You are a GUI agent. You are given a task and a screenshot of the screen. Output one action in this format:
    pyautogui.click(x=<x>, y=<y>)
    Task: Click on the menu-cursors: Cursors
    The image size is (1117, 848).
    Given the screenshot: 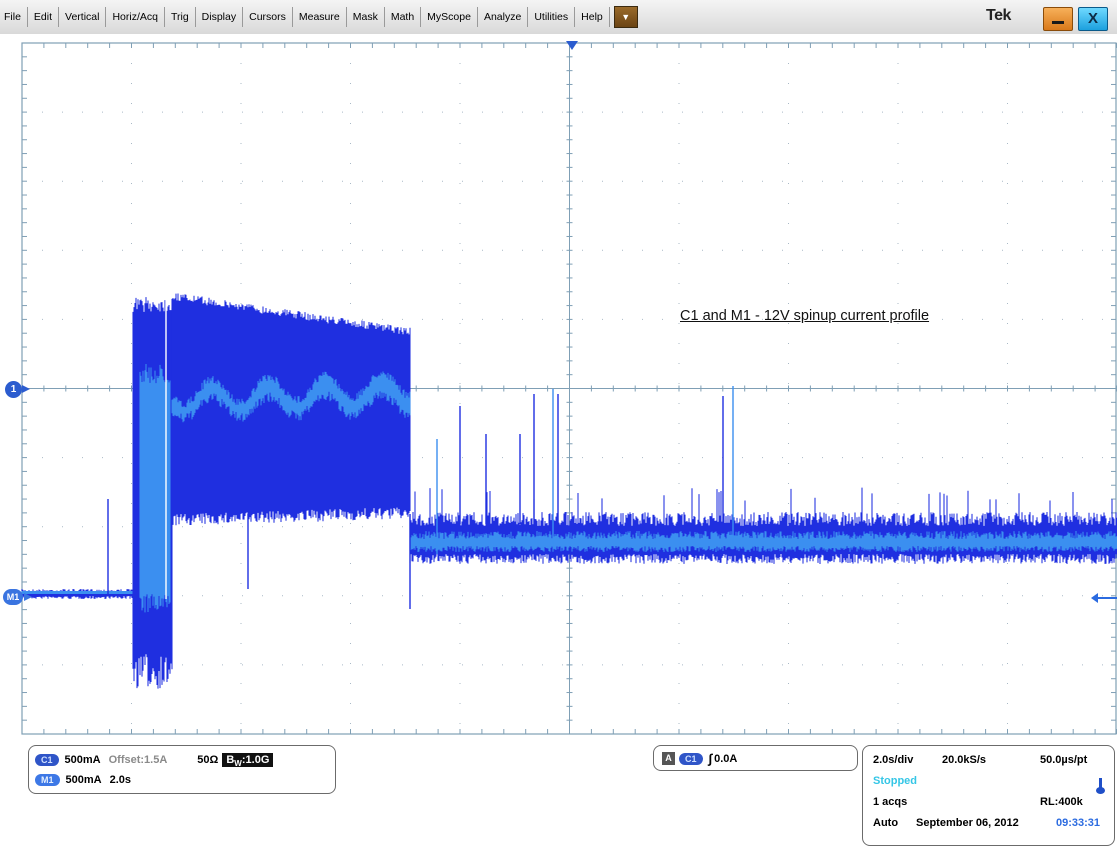 What is the action you would take?
    pyautogui.click(x=268, y=17)
    